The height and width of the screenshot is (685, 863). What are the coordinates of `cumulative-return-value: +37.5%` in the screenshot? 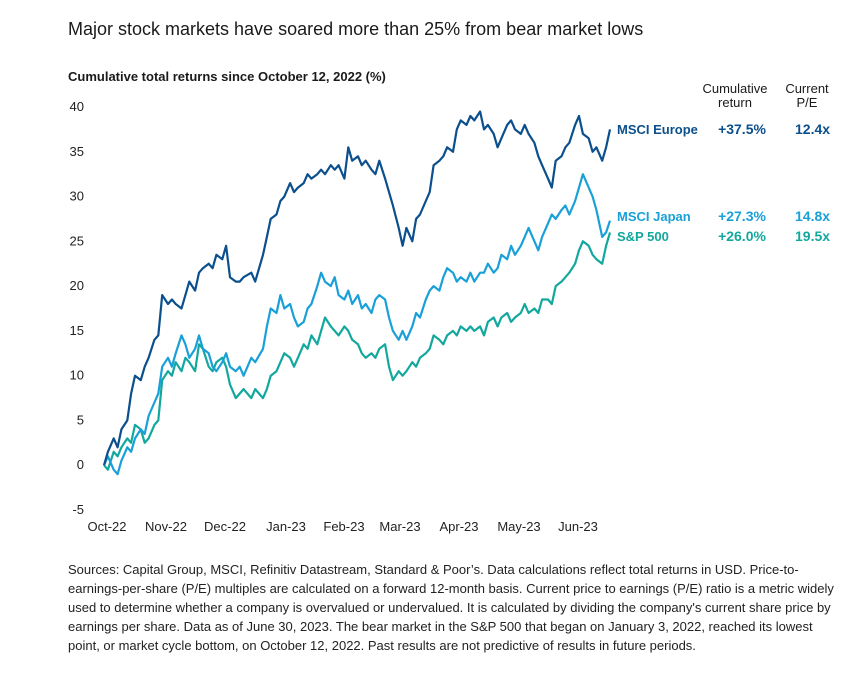 It's located at (742, 129).